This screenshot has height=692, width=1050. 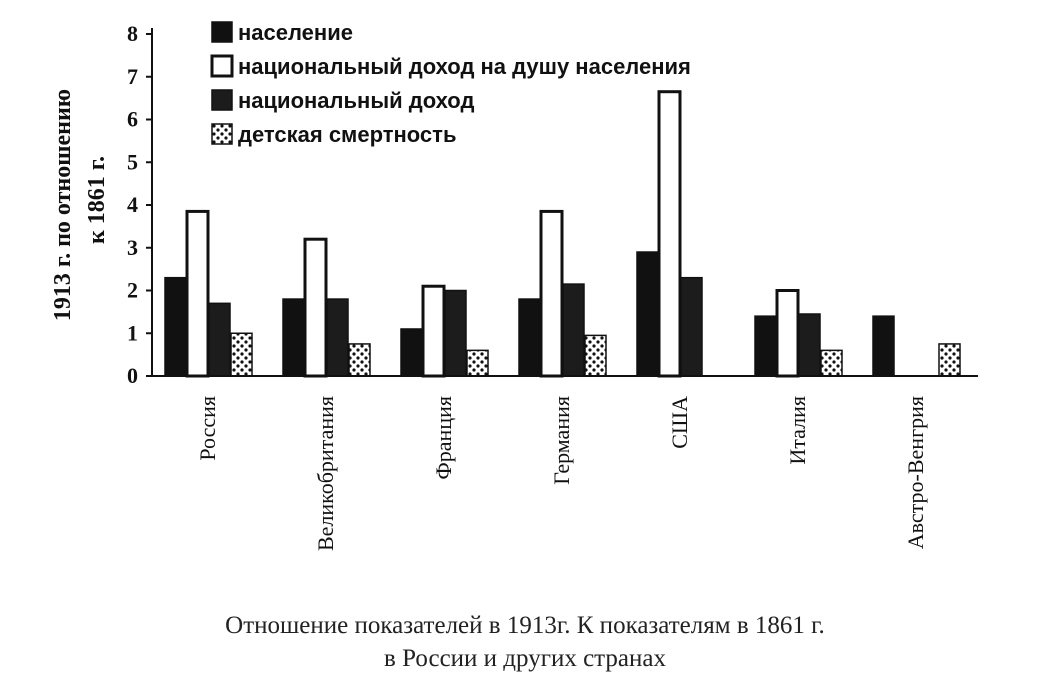 What do you see at coordinates (132, 332) in the screenshot?
I see `y-tick-label: 1` at bounding box center [132, 332].